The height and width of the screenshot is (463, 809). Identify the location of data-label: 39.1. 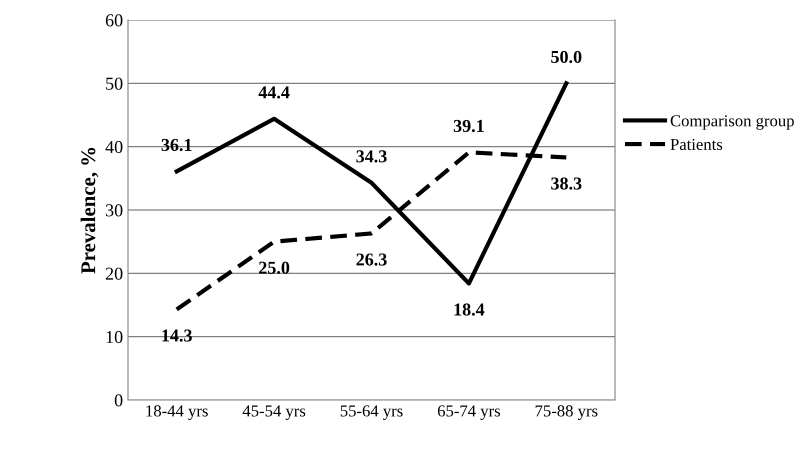
(469, 126).